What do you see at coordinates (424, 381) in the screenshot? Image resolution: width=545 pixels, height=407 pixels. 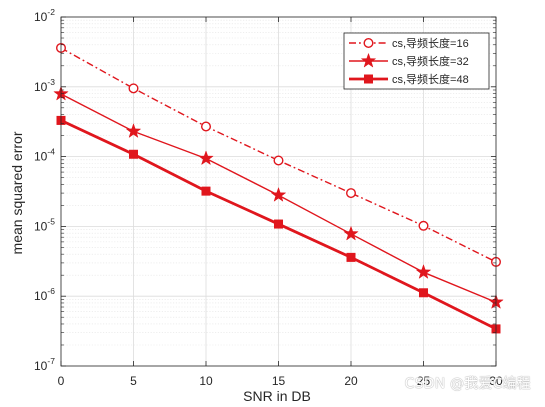 I see `x-tick-label: 25` at bounding box center [424, 381].